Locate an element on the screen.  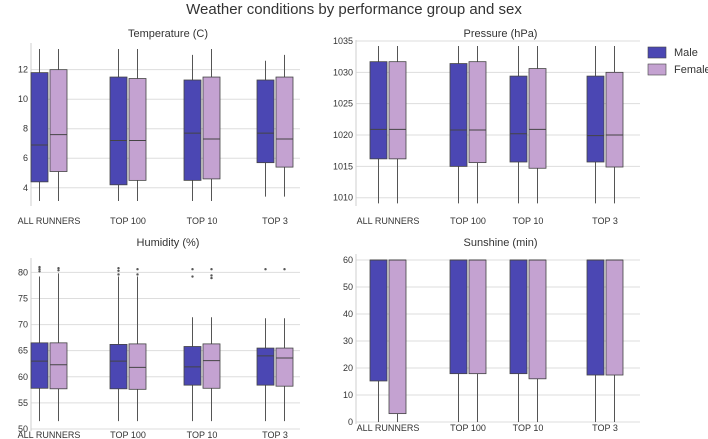
legend-swatch-male is located at coordinates (657, 52).